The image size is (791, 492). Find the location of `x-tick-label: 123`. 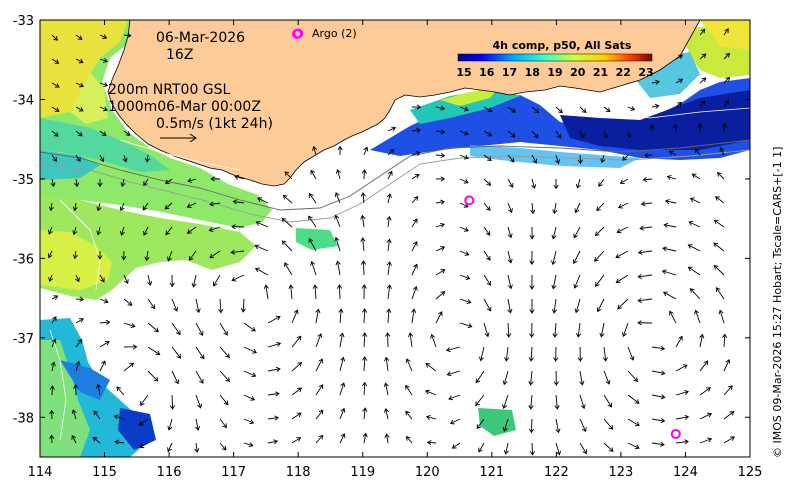

x-tick-label: 123 is located at coordinates (620, 472).